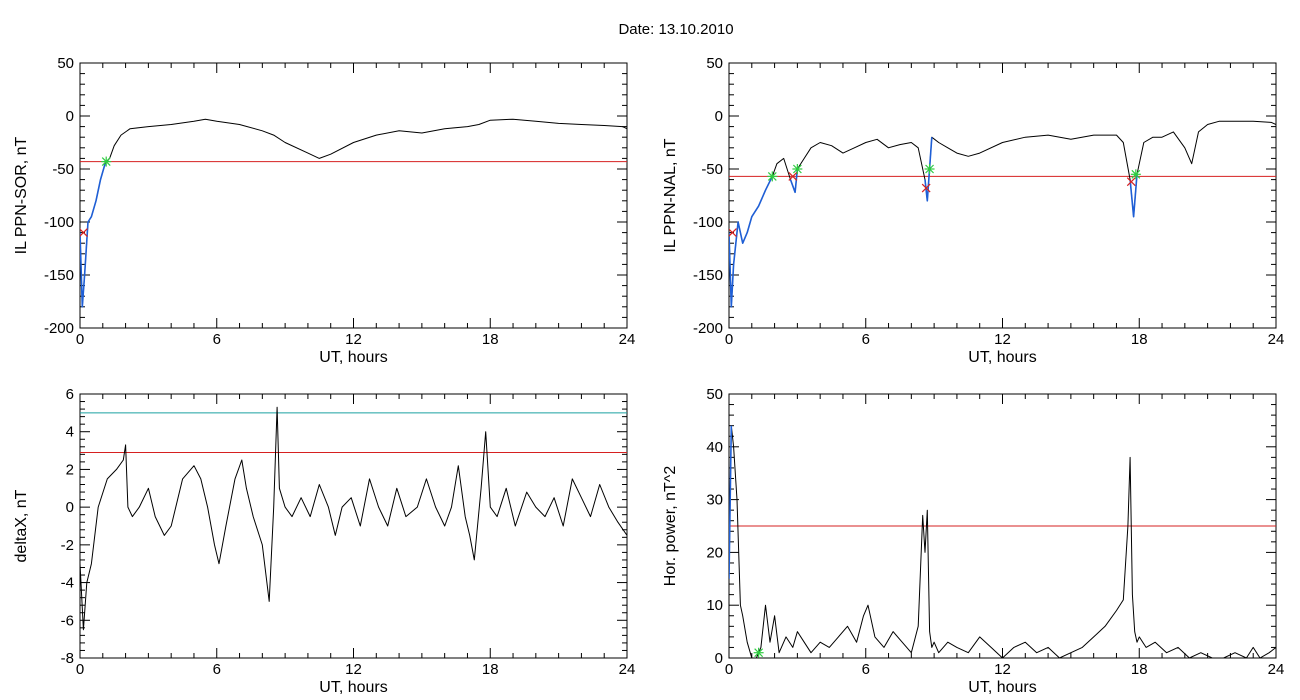 The width and height of the screenshot is (1300, 700). I want to click on y-tick-label: 40, so click(714, 447).